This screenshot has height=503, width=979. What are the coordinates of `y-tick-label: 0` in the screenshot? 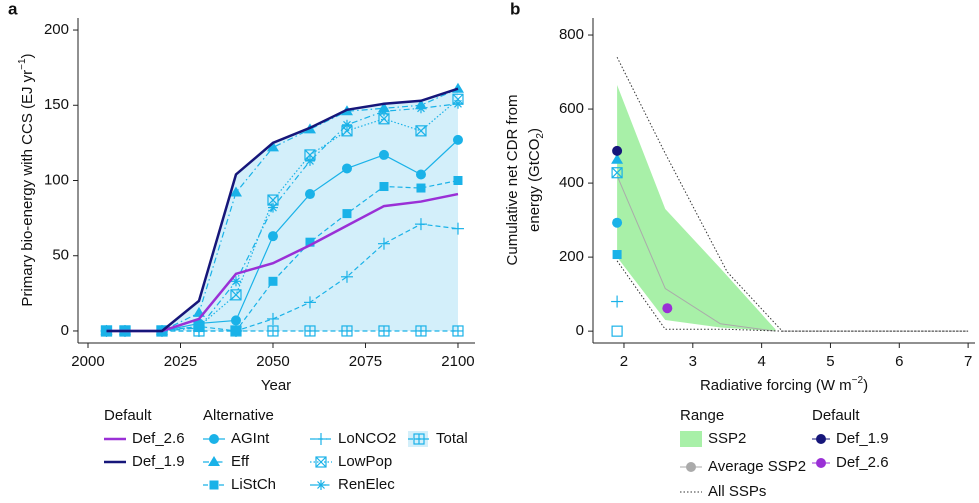 It's located at (580, 330).